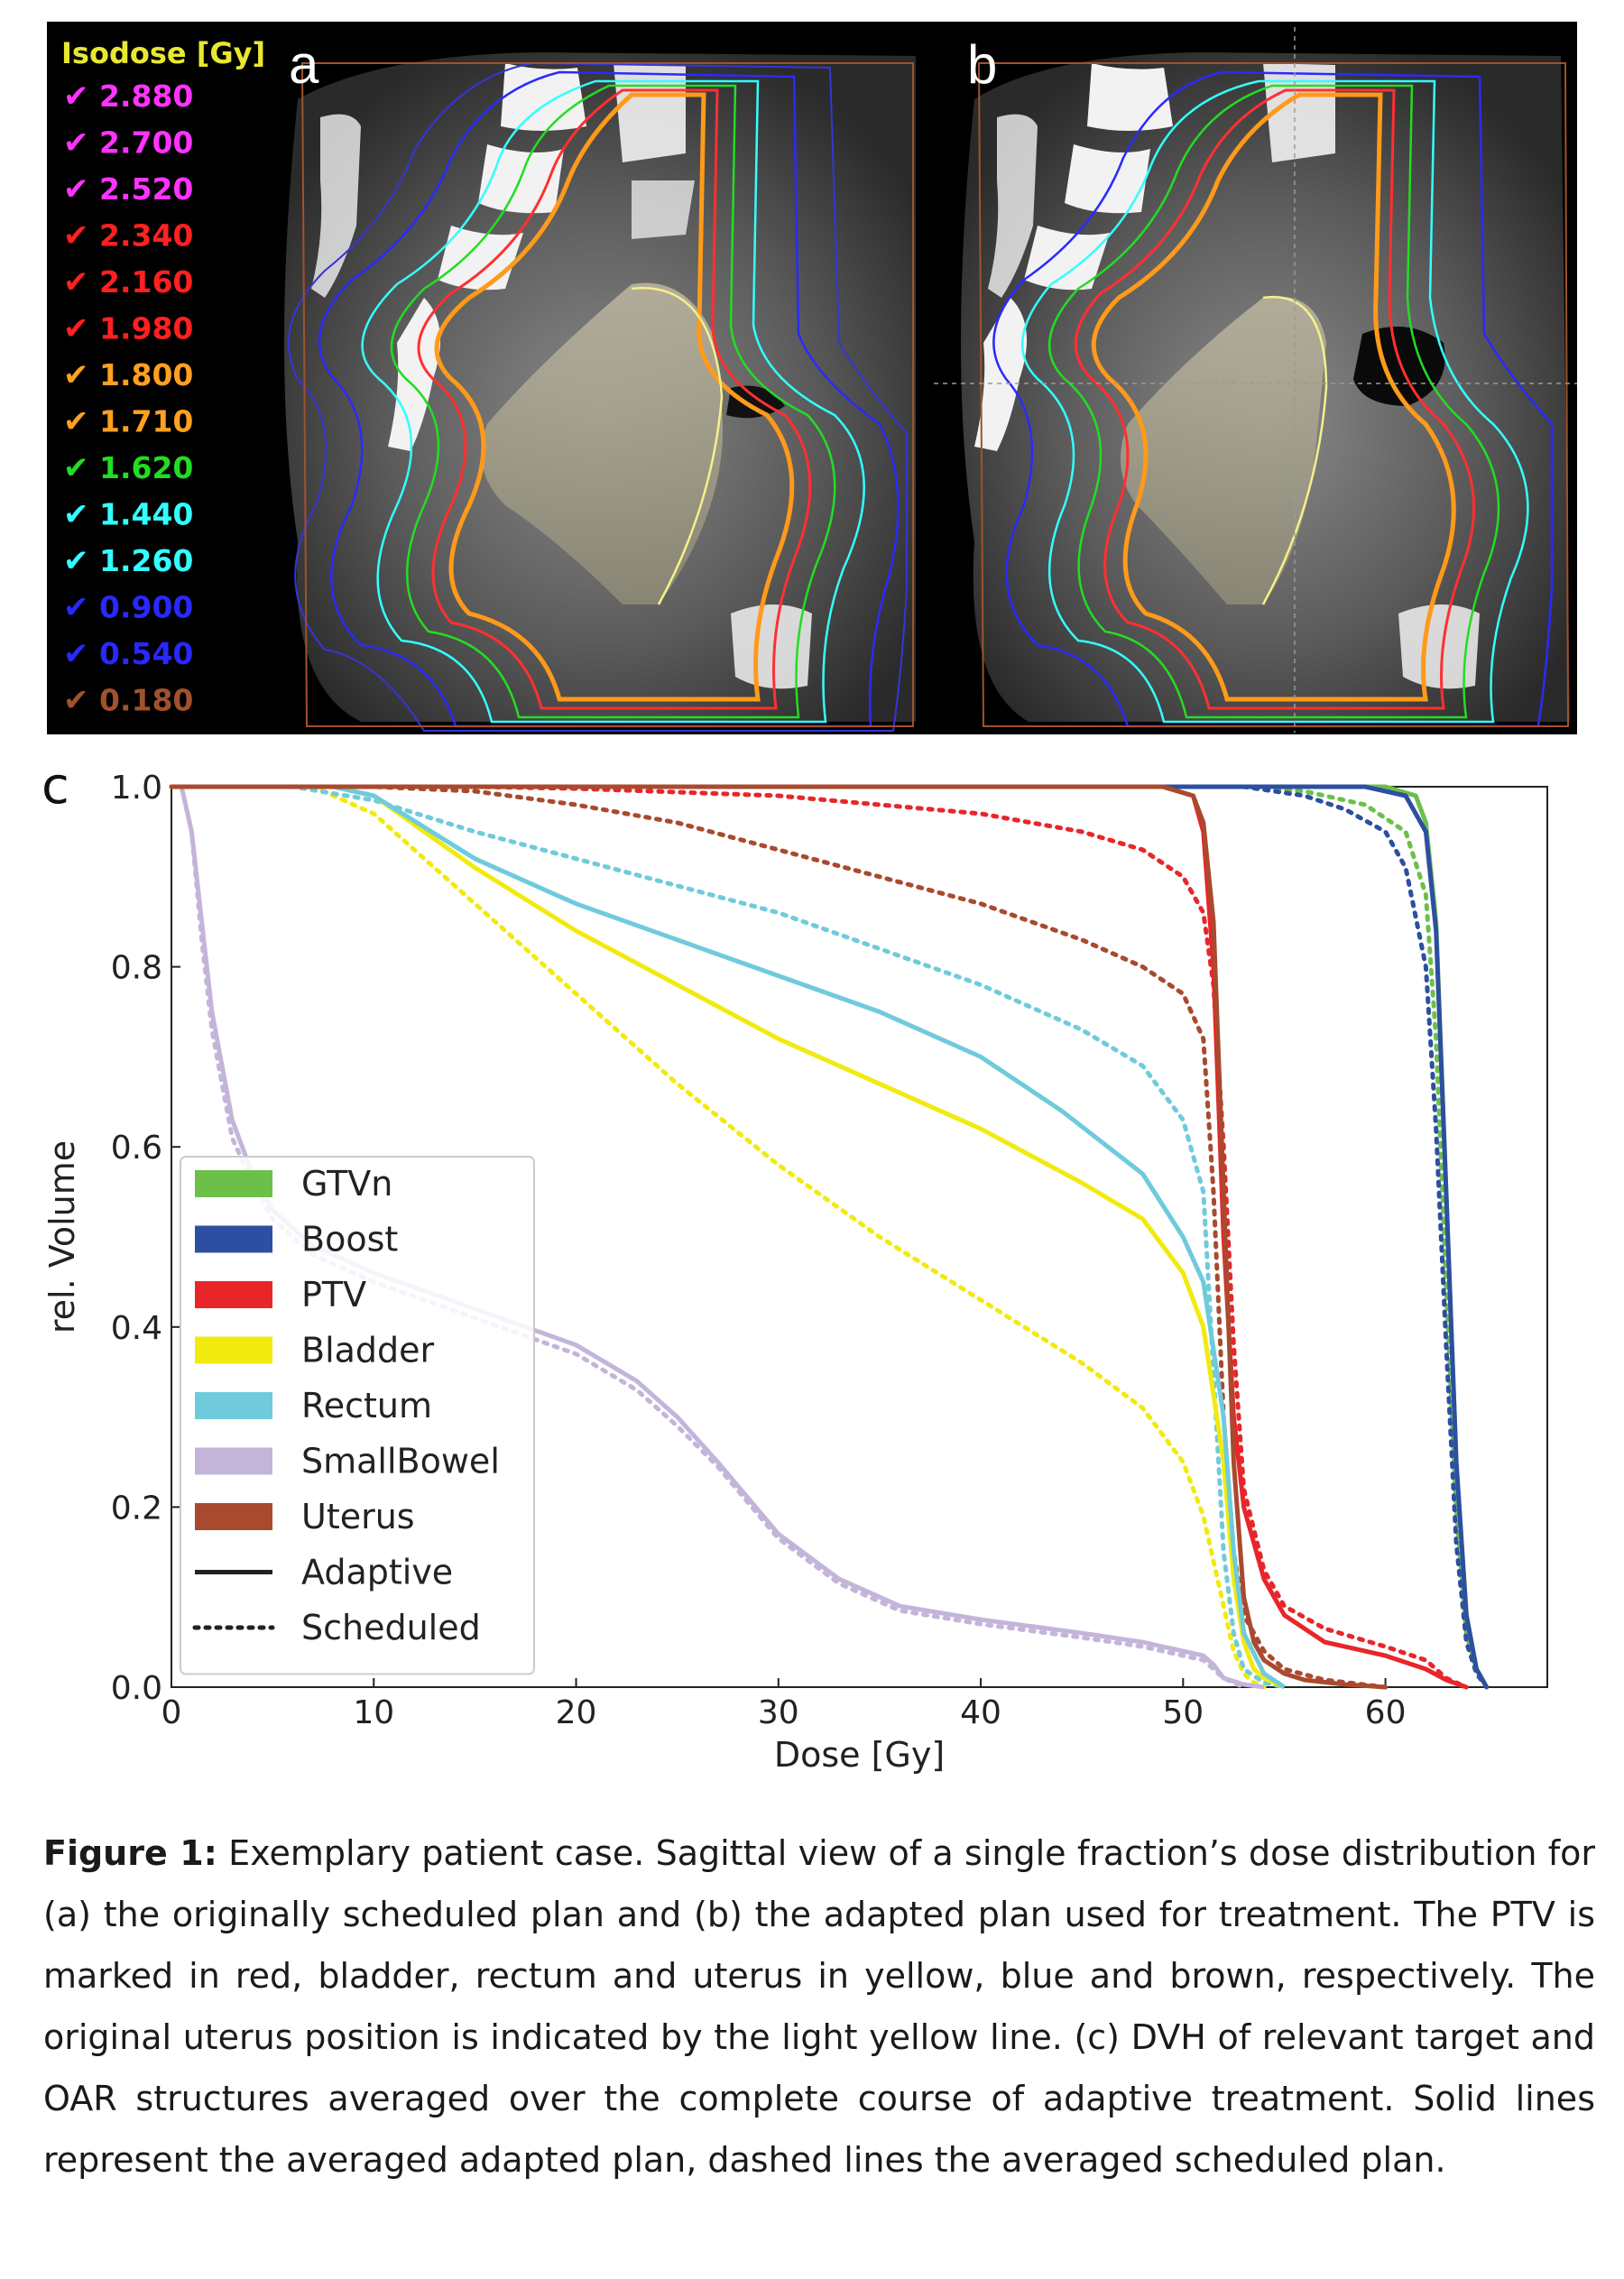 The height and width of the screenshot is (2279, 1624). I want to click on isodose-legend-row: ✔ 2.880, so click(128, 96).